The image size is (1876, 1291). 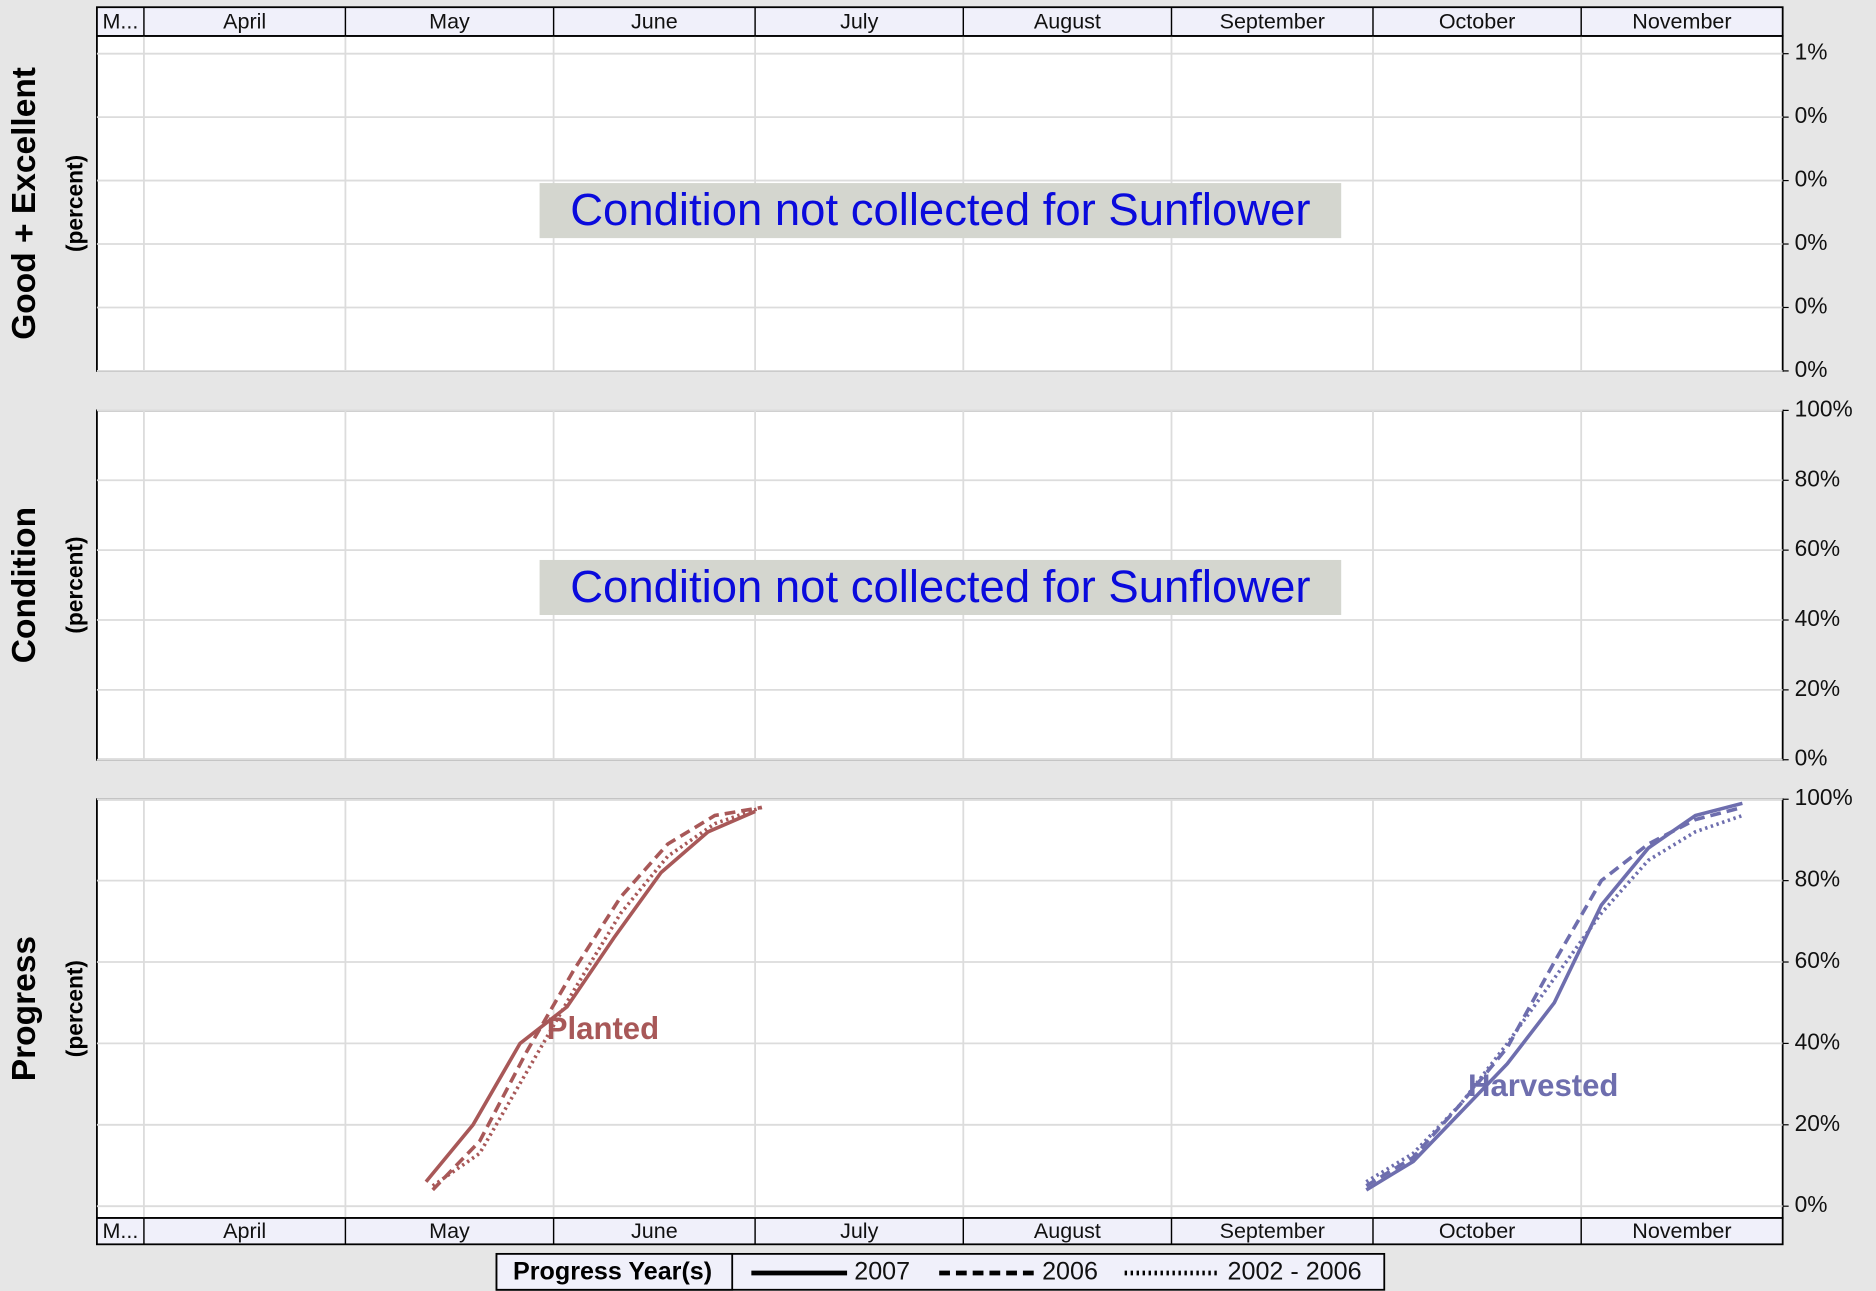 What do you see at coordinates (1070, 1272) in the screenshot?
I see `legend-label: 2006` at bounding box center [1070, 1272].